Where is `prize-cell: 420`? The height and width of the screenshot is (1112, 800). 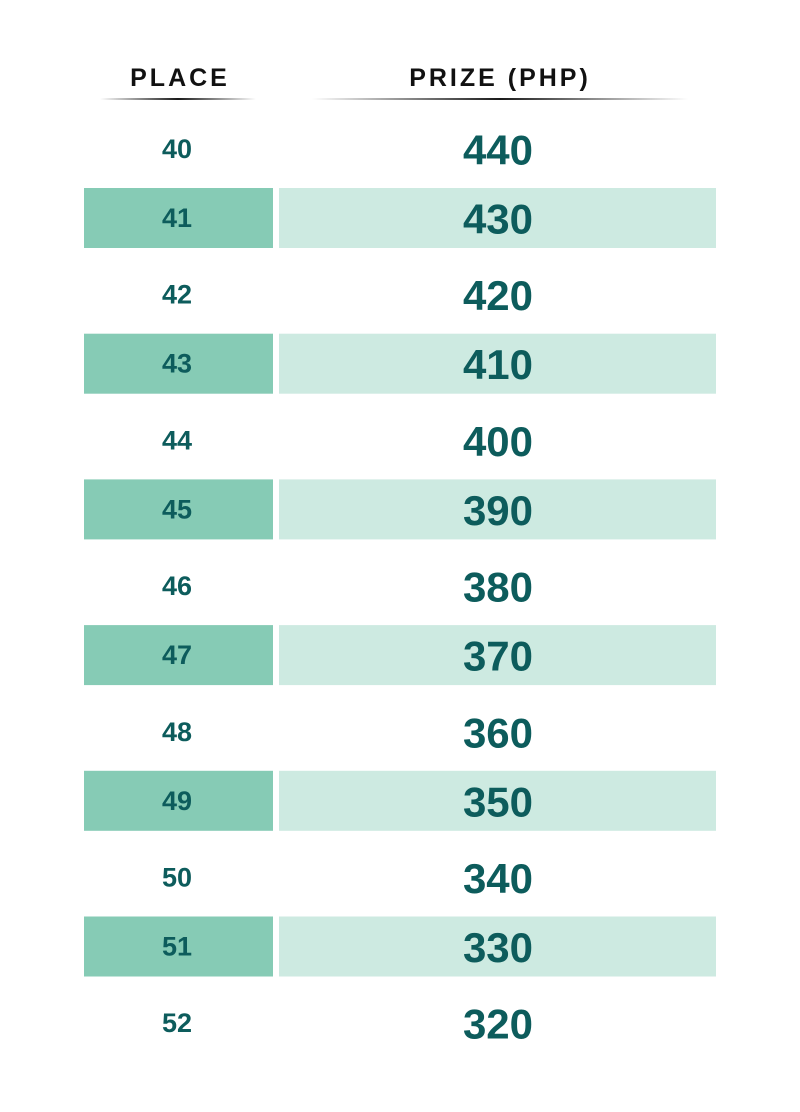 prize-cell: 420 is located at coordinates (498, 295).